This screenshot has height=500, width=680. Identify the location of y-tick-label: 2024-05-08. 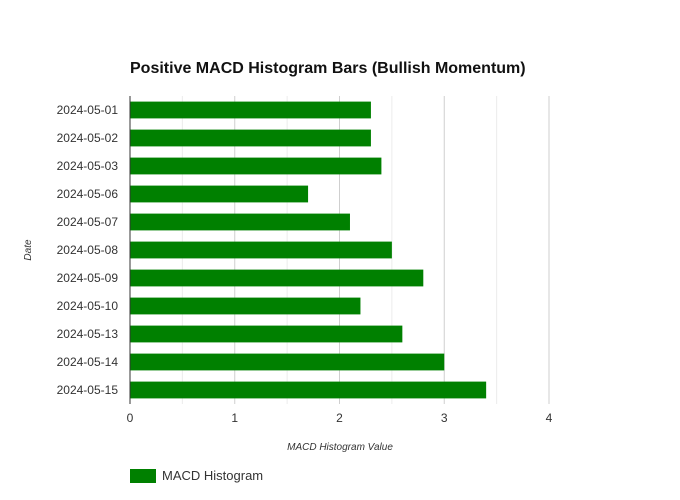
(88, 250).